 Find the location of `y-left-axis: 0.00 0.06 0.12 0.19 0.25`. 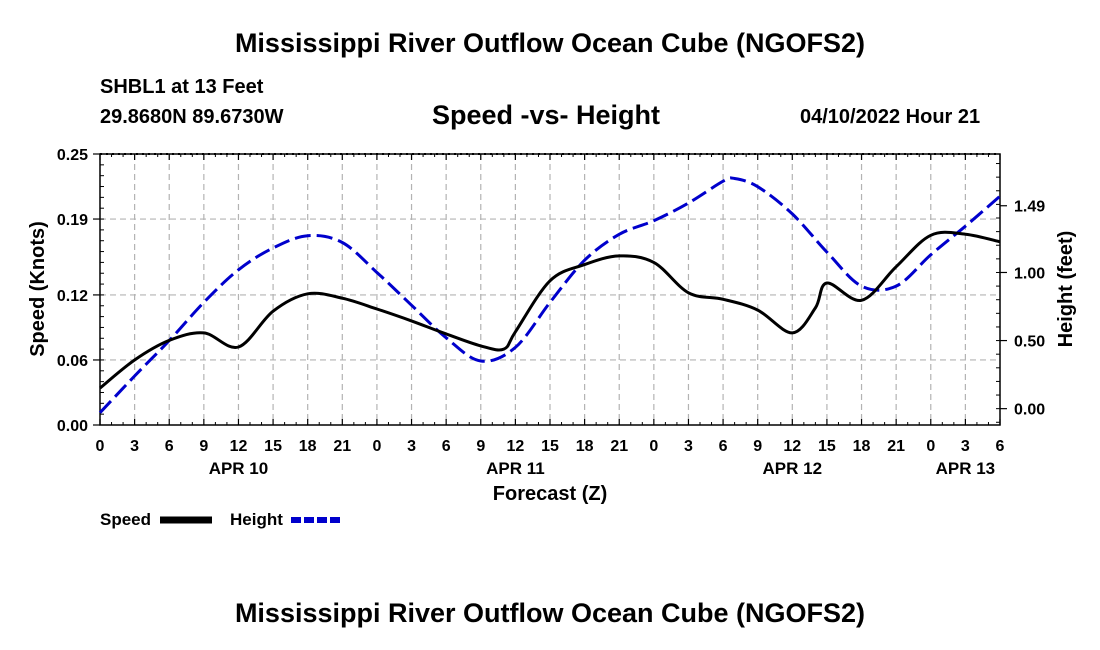

y-left-axis: 0.00 0.06 0.12 0.19 0.25 is located at coordinates (80, 291).